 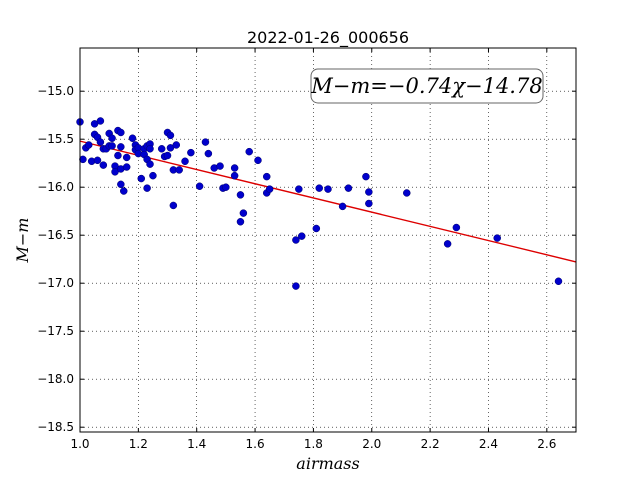 What do you see at coordinates (255, 444) in the screenshot?
I see `x-tick-label: 1.6` at bounding box center [255, 444].